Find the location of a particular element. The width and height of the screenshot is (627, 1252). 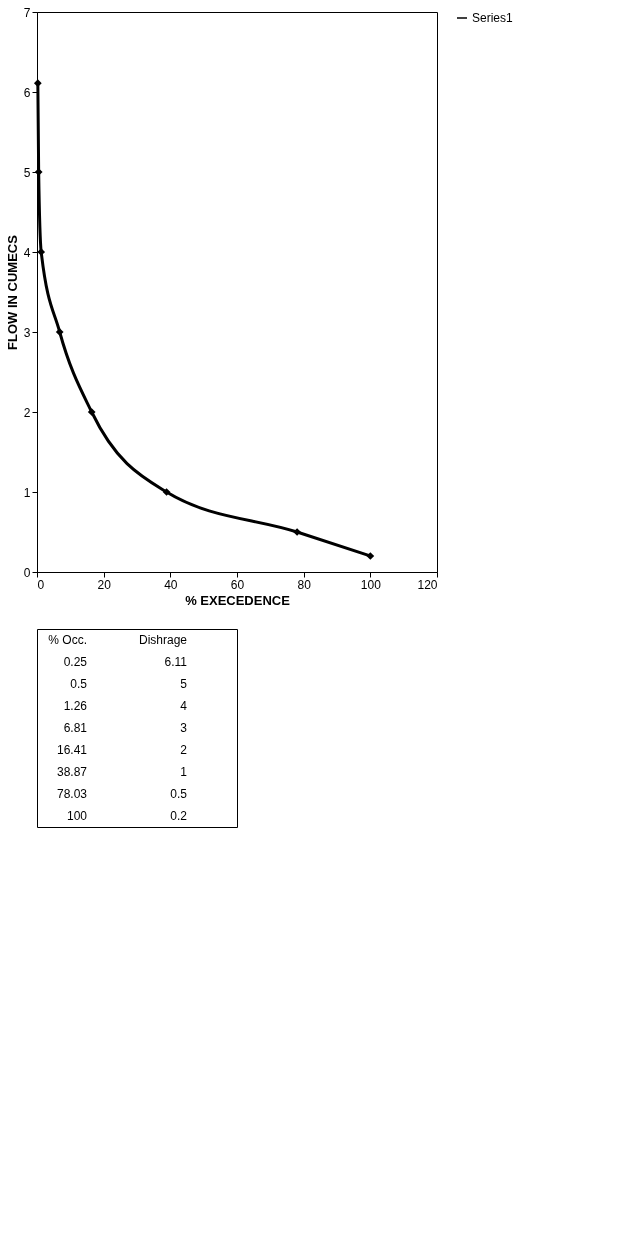

x-tick-label: 0 is located at coordinates (41, 584).